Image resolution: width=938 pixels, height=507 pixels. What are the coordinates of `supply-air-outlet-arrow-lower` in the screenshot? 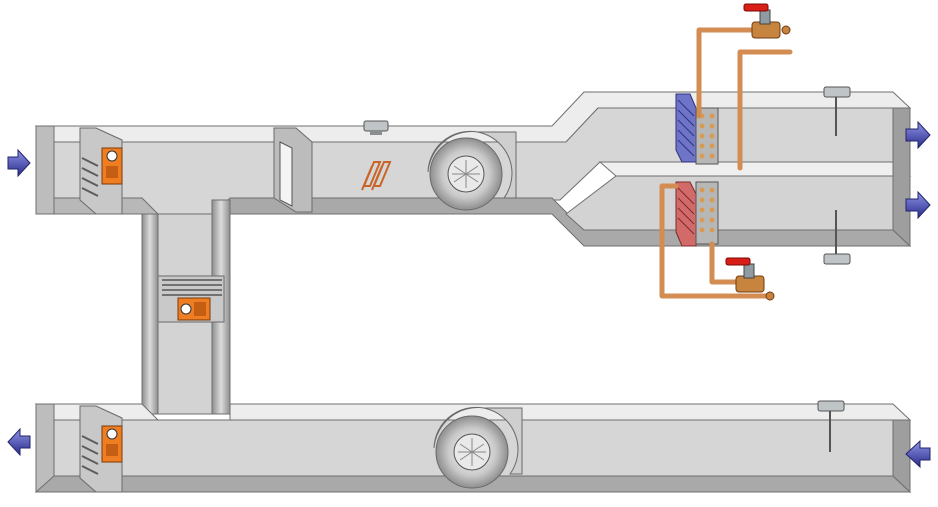 It's located at (918, 205).